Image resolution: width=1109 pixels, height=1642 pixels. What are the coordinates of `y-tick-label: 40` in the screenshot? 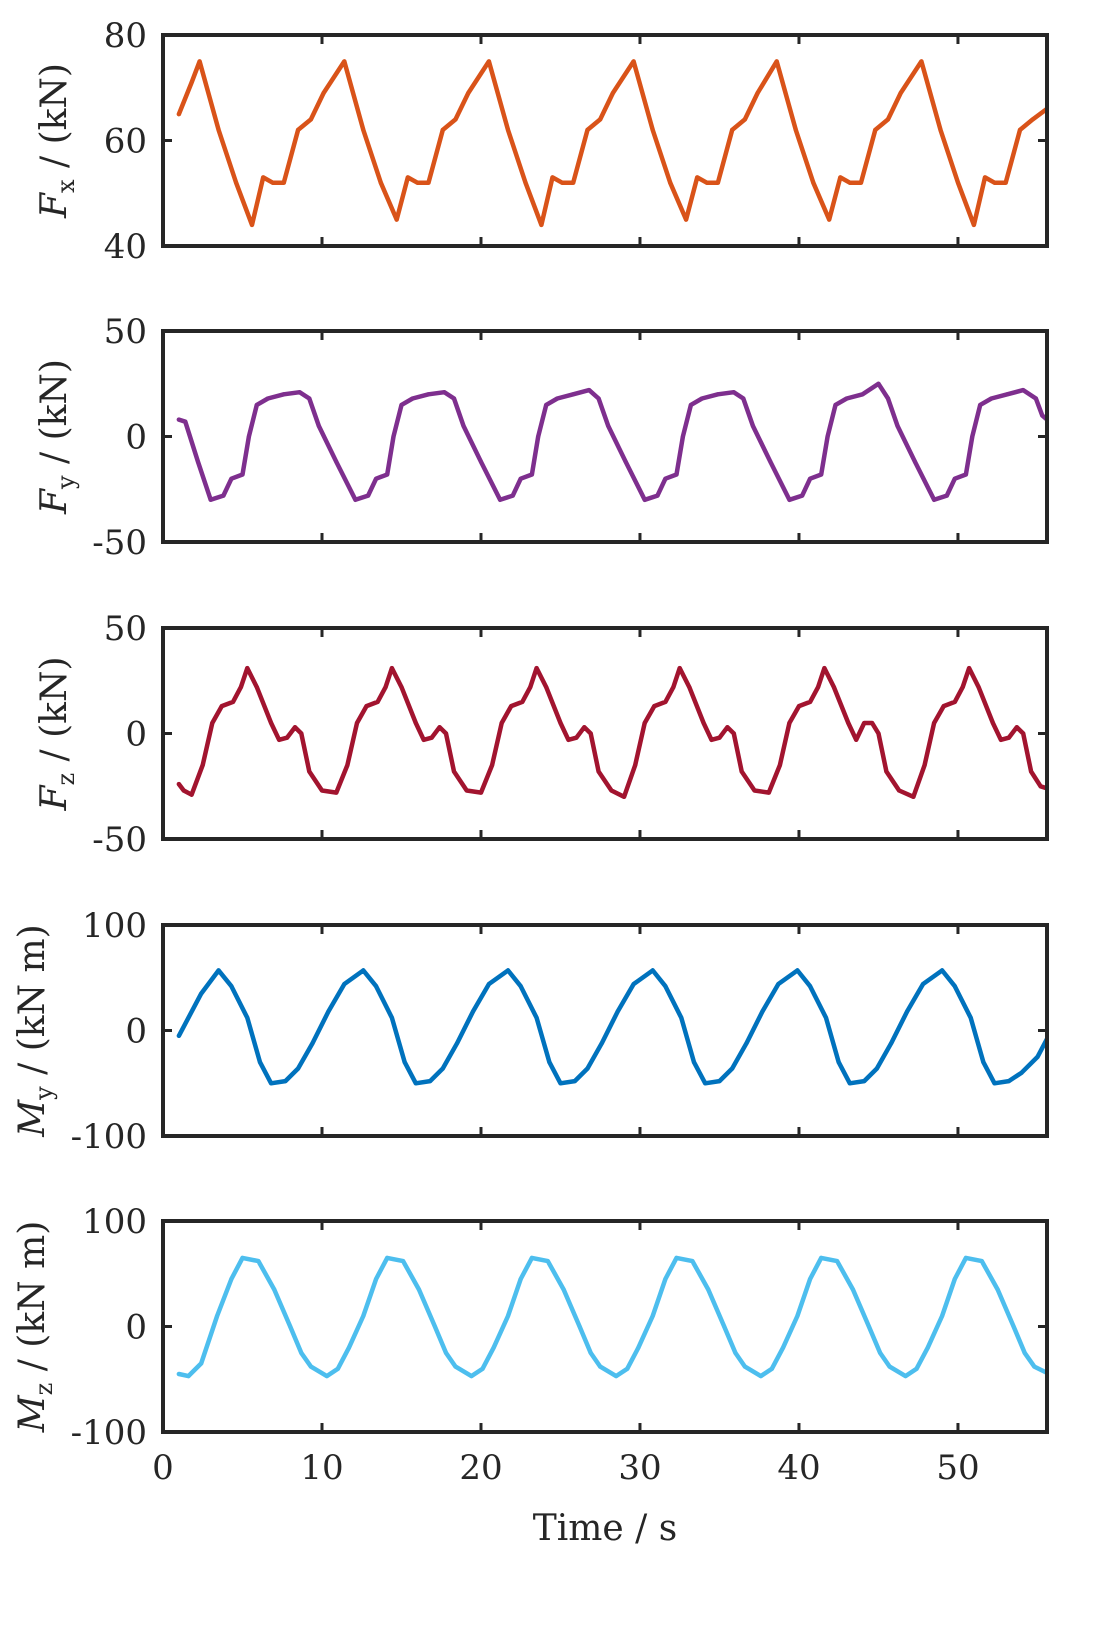 It's located at (125, 247).